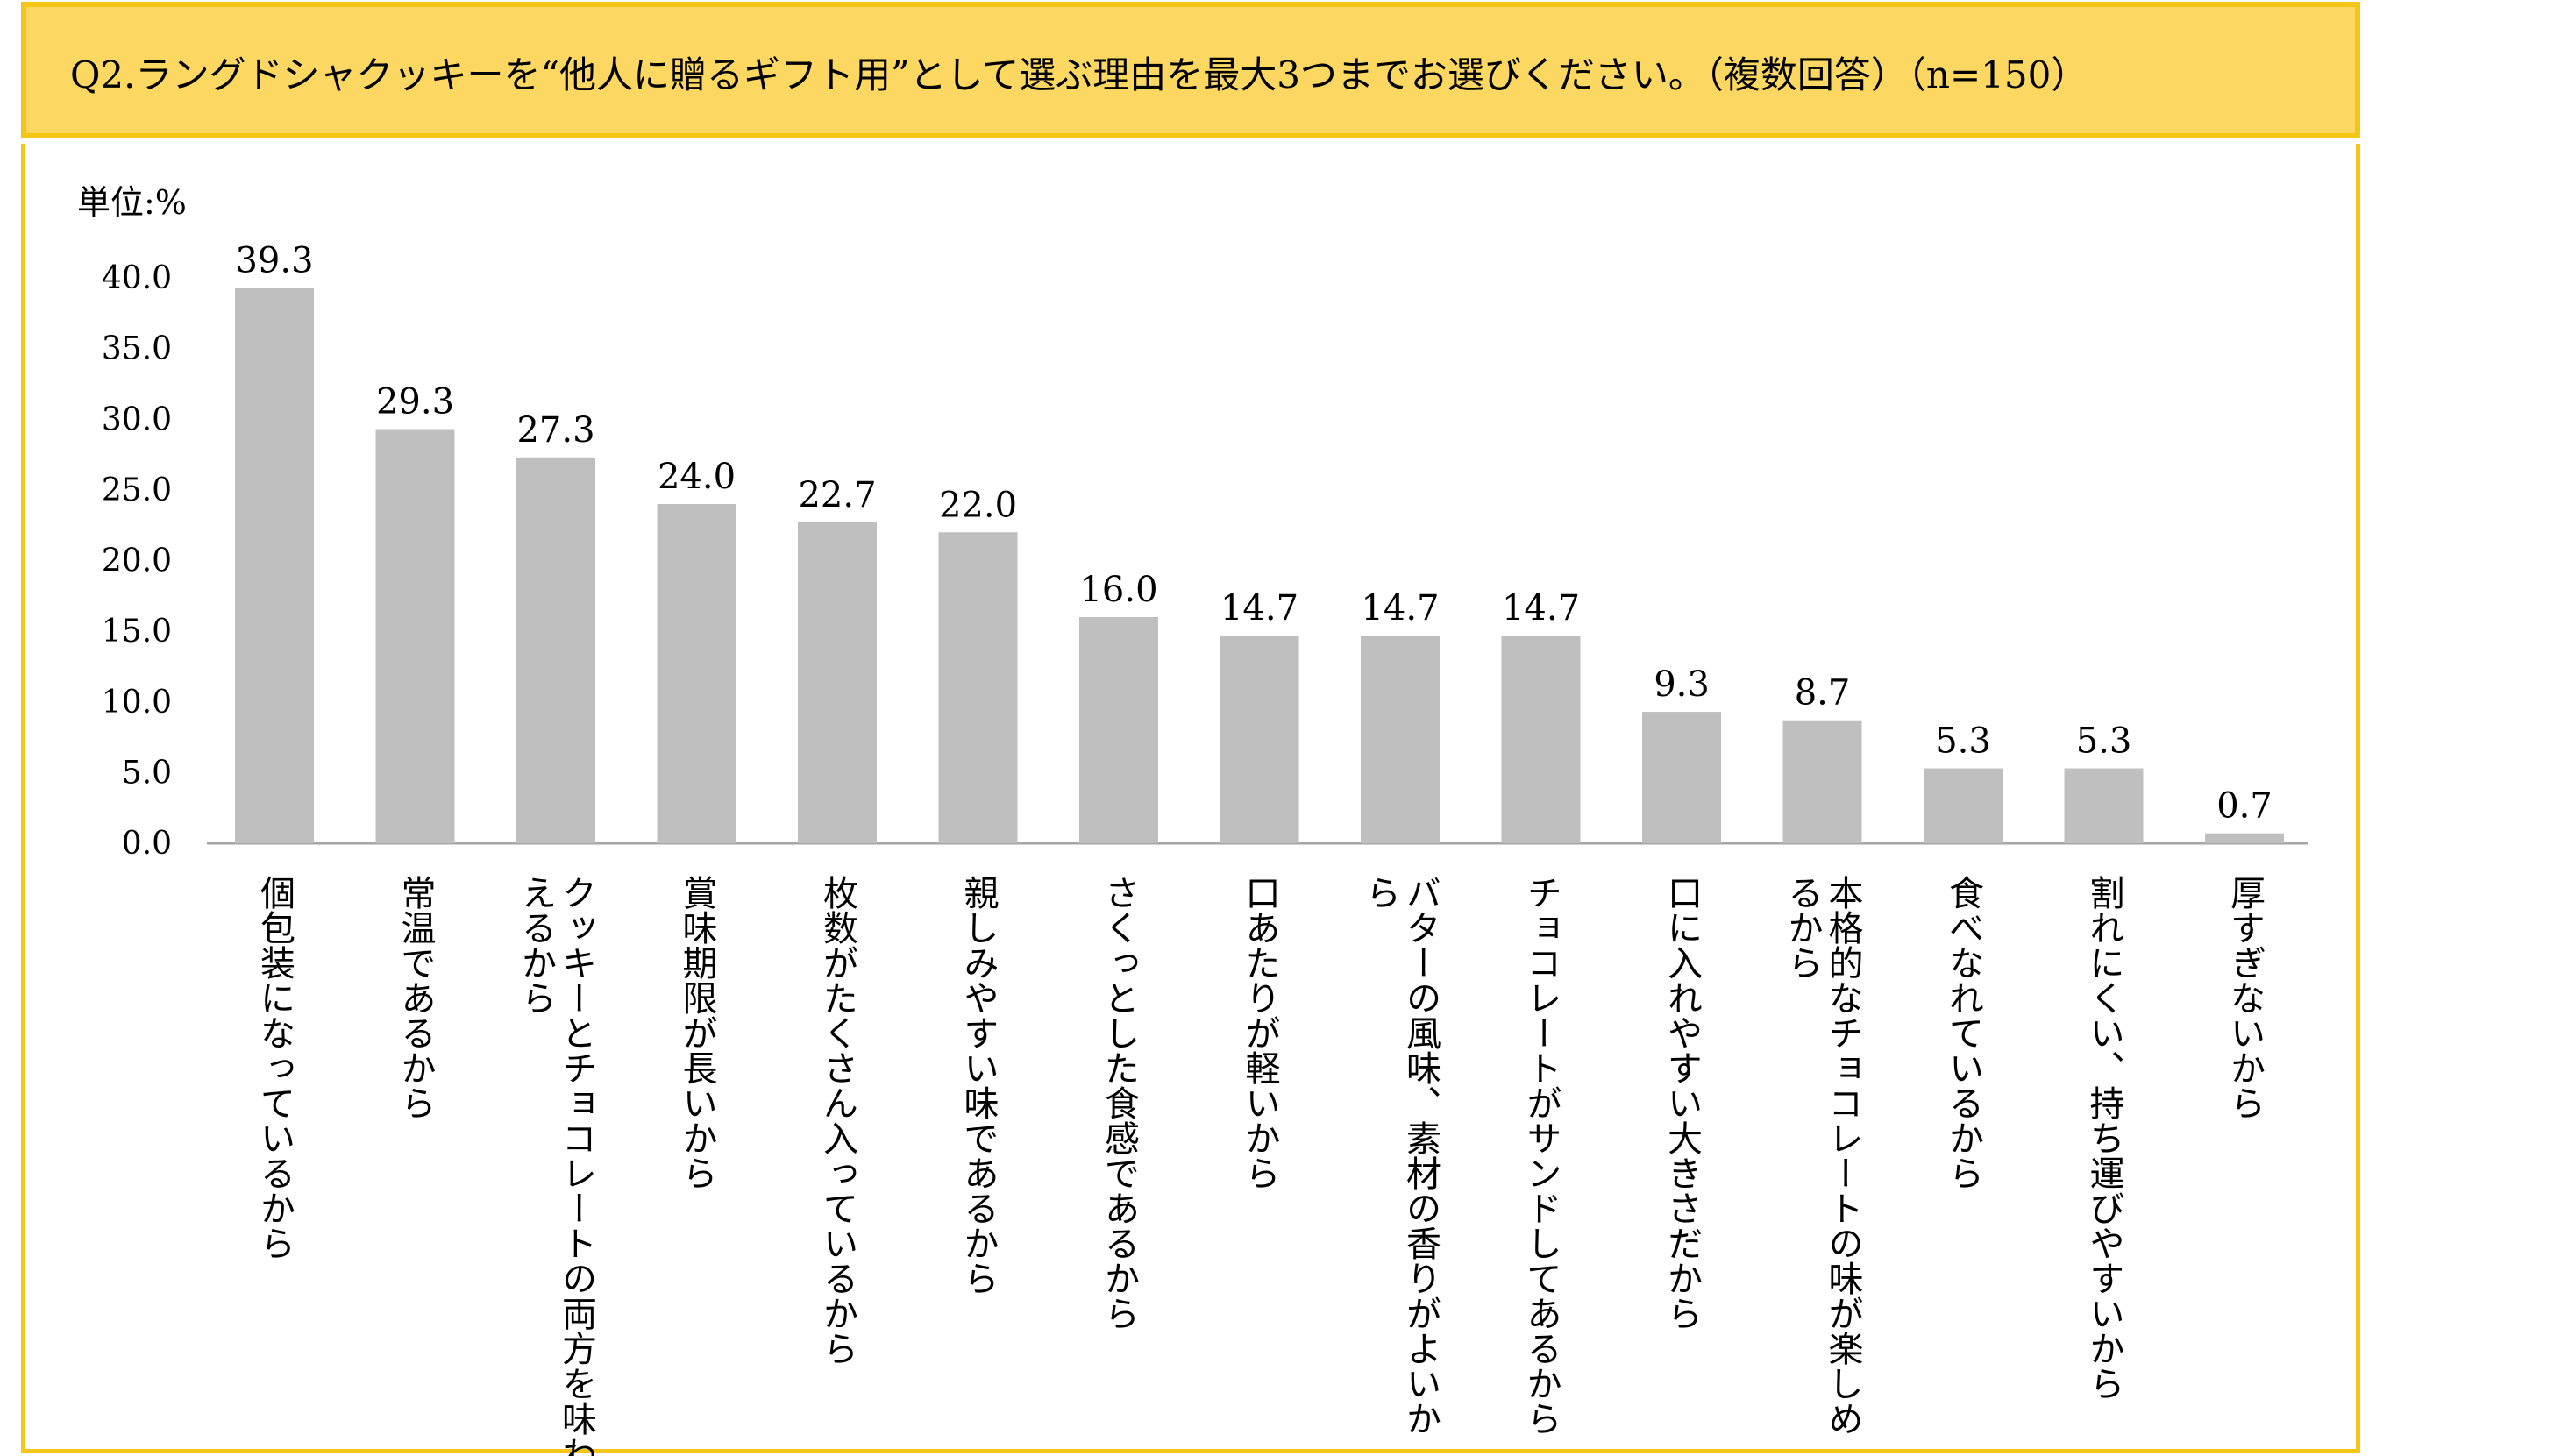 This screenshot has width=2561, height=1456. I want to click on y-tick-label: 5.0, so click(147, 773).